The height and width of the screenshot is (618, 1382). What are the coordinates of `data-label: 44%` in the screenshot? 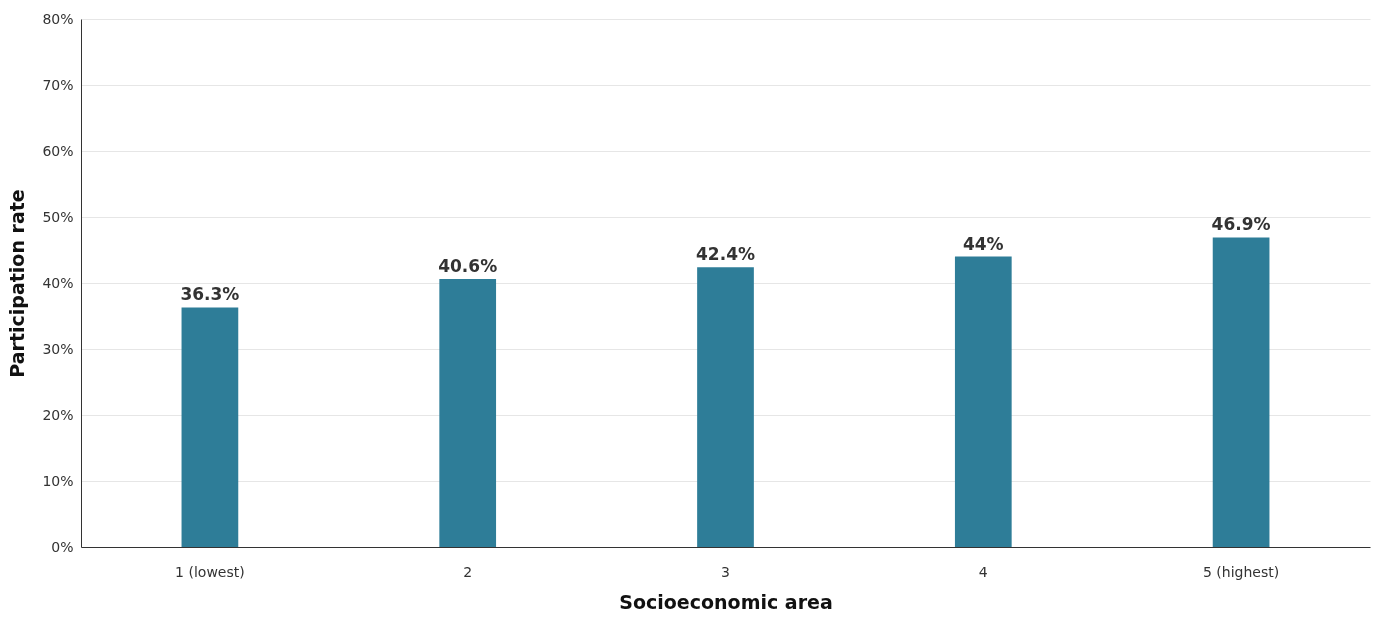 It's located at (983, 243).